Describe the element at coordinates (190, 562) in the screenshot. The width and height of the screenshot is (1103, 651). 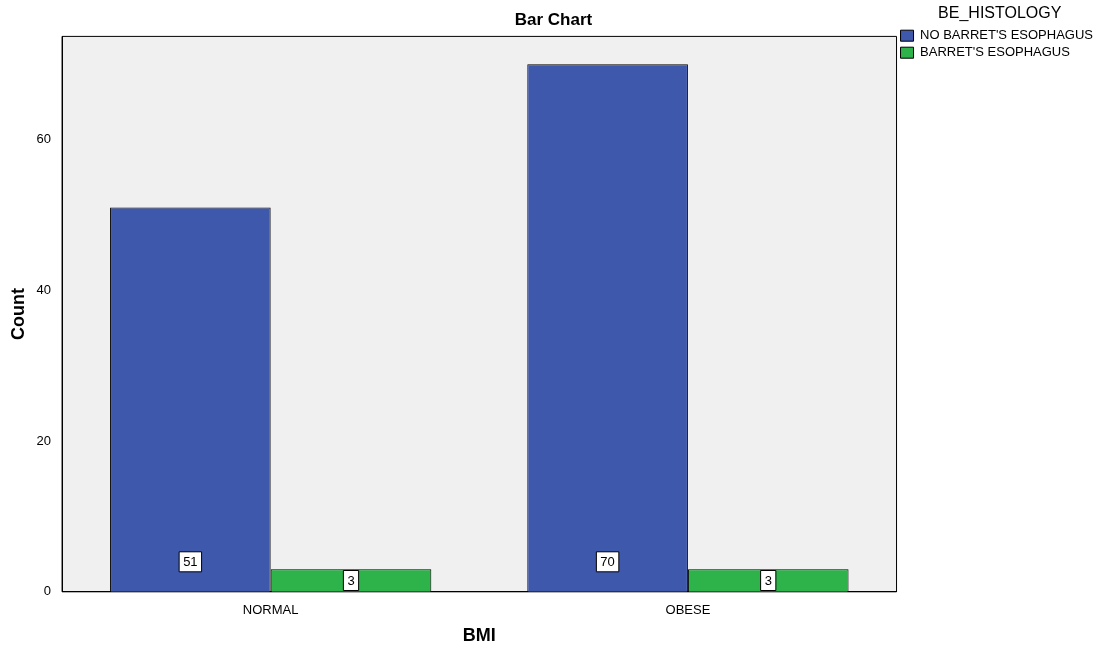
I see `data-label: 51` at that location.